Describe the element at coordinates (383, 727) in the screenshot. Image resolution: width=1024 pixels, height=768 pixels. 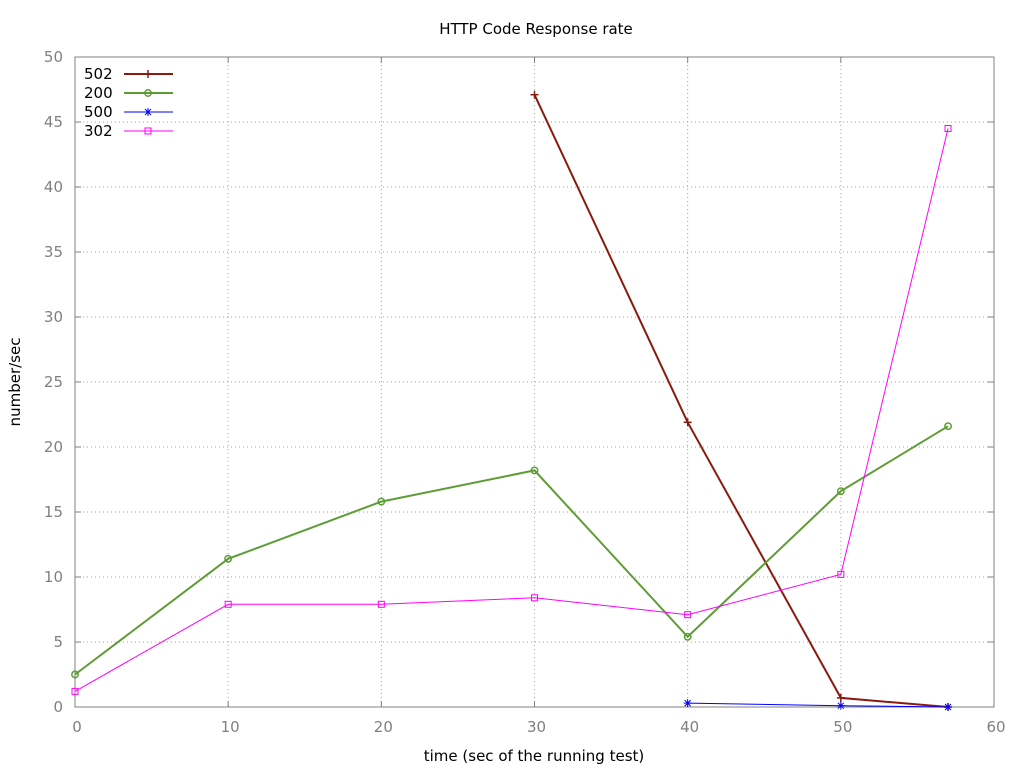
I see `x-tick-label: 20` at that location.